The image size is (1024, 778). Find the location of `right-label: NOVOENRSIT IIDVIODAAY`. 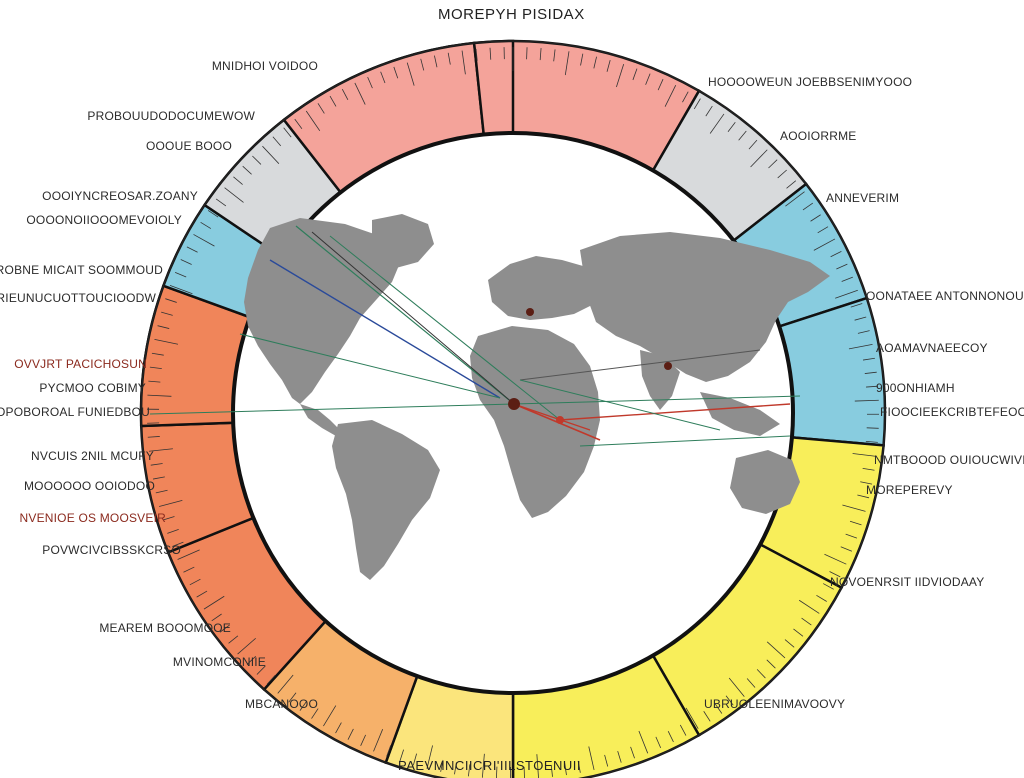

right-label: NOVOENRSIT IIDVIODAAY is located at coordinates (907, 582).